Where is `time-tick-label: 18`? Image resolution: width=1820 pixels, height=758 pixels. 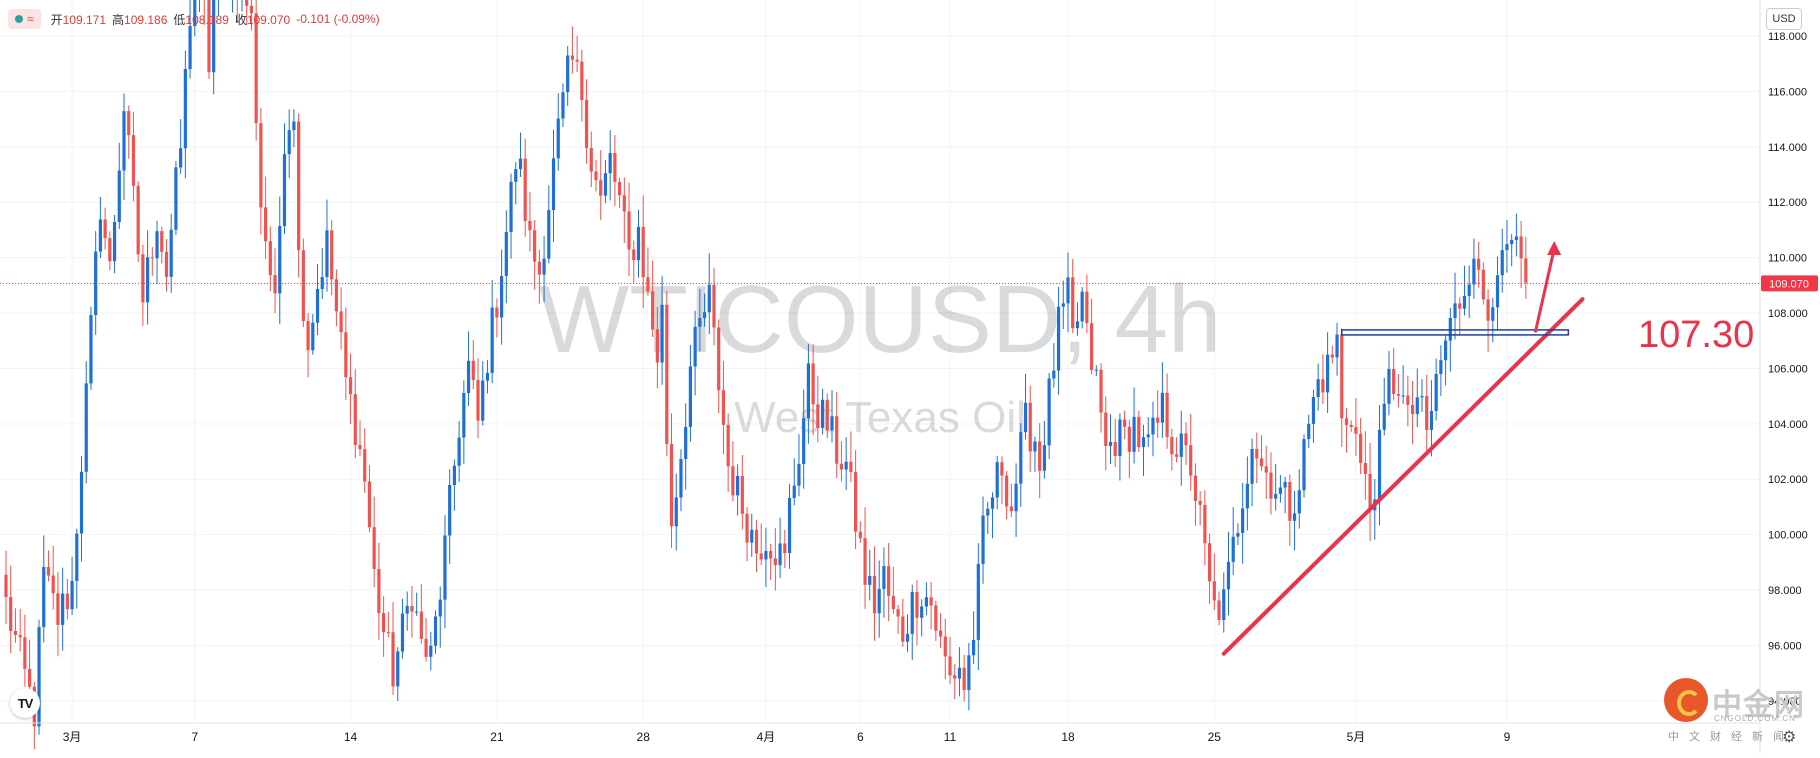
time-tick-label: 18 is located at coordinates (1068, 737).